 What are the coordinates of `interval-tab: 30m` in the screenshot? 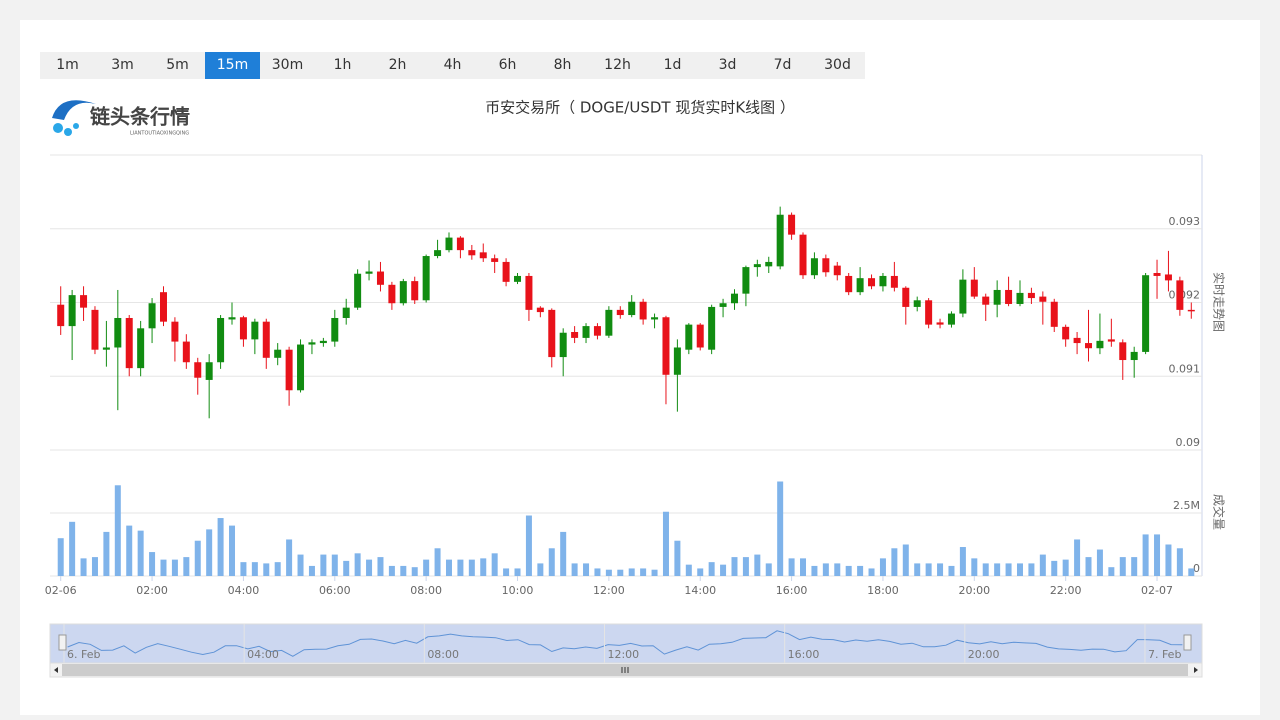 It's located at (287, 65).